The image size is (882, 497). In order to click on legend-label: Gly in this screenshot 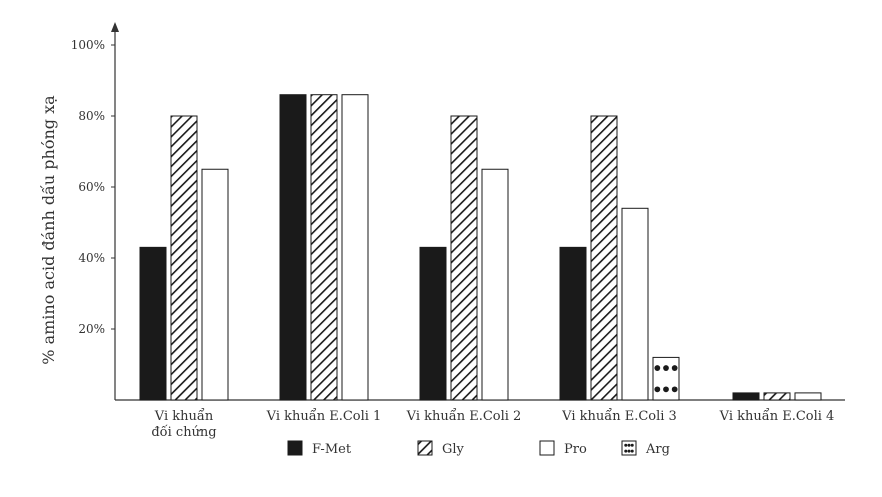, I will do `click(453, 449)`.